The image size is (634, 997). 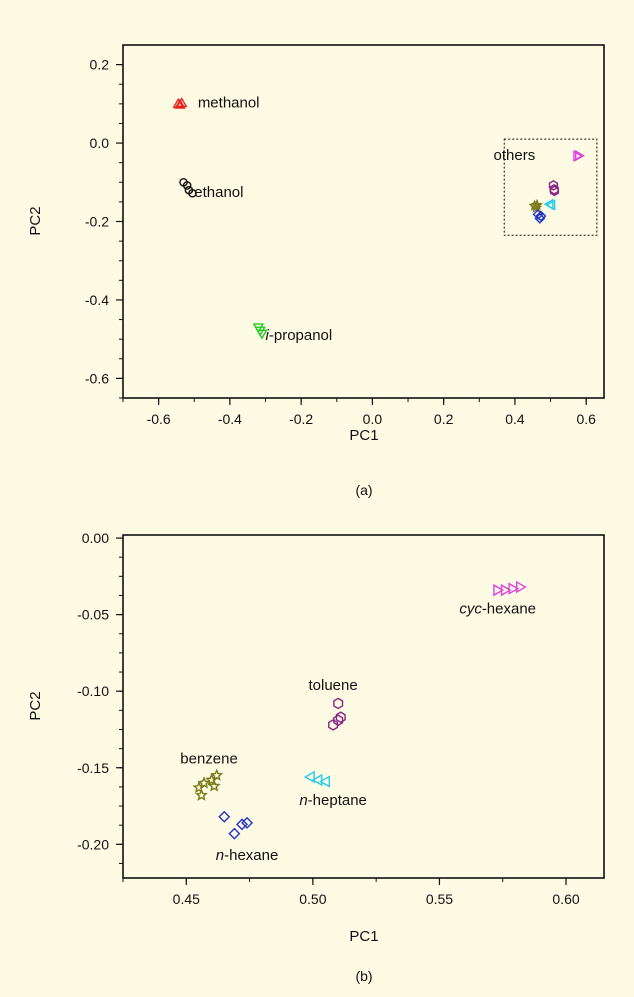 I want to click on panel-label: (a), so click(x=363, y=490).